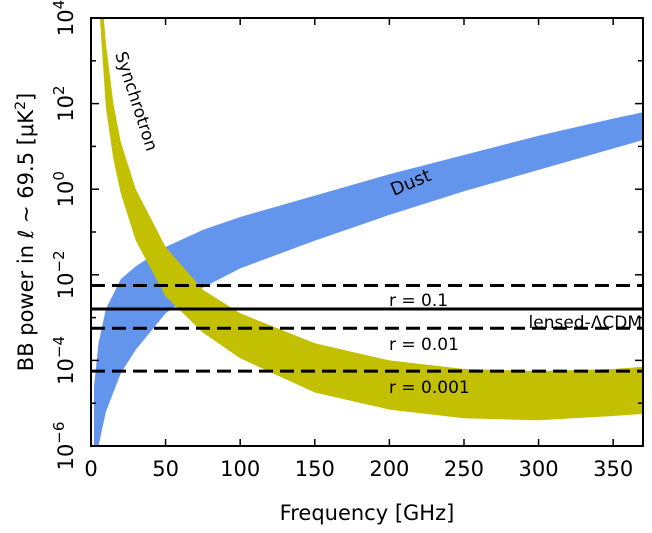 This screenshot has width=652, height=533. What do you see at coordinates (64, 18) in the screenshot?
I see `y-tick-label: 104` at bounding box center [64, 18].